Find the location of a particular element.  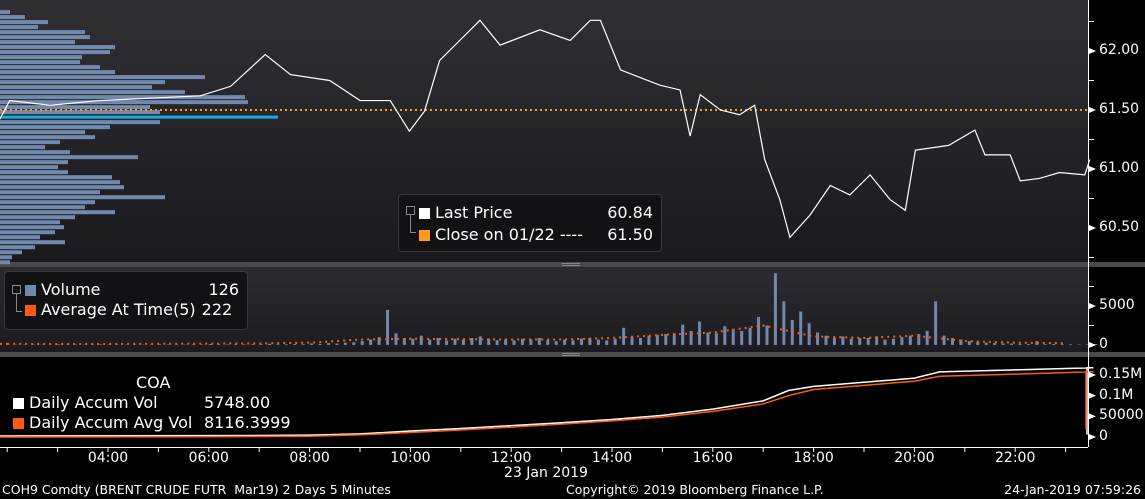

y-tick-label: 0.1M is located at coordinates (1116, 394).